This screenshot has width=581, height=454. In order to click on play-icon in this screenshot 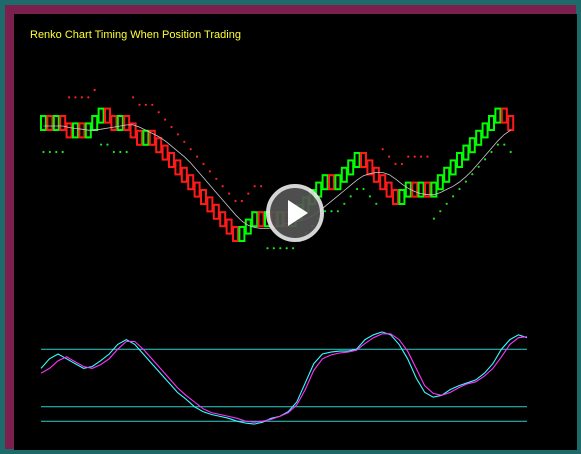, I will do `click(298, 213)`.